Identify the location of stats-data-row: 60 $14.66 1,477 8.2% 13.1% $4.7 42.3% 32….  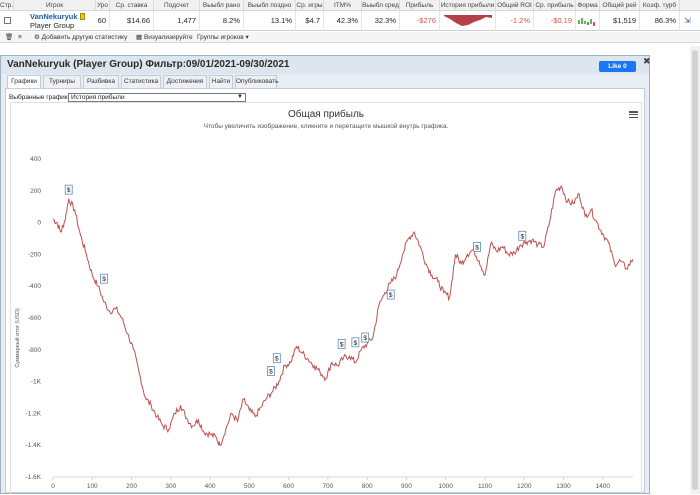
(350, 21).